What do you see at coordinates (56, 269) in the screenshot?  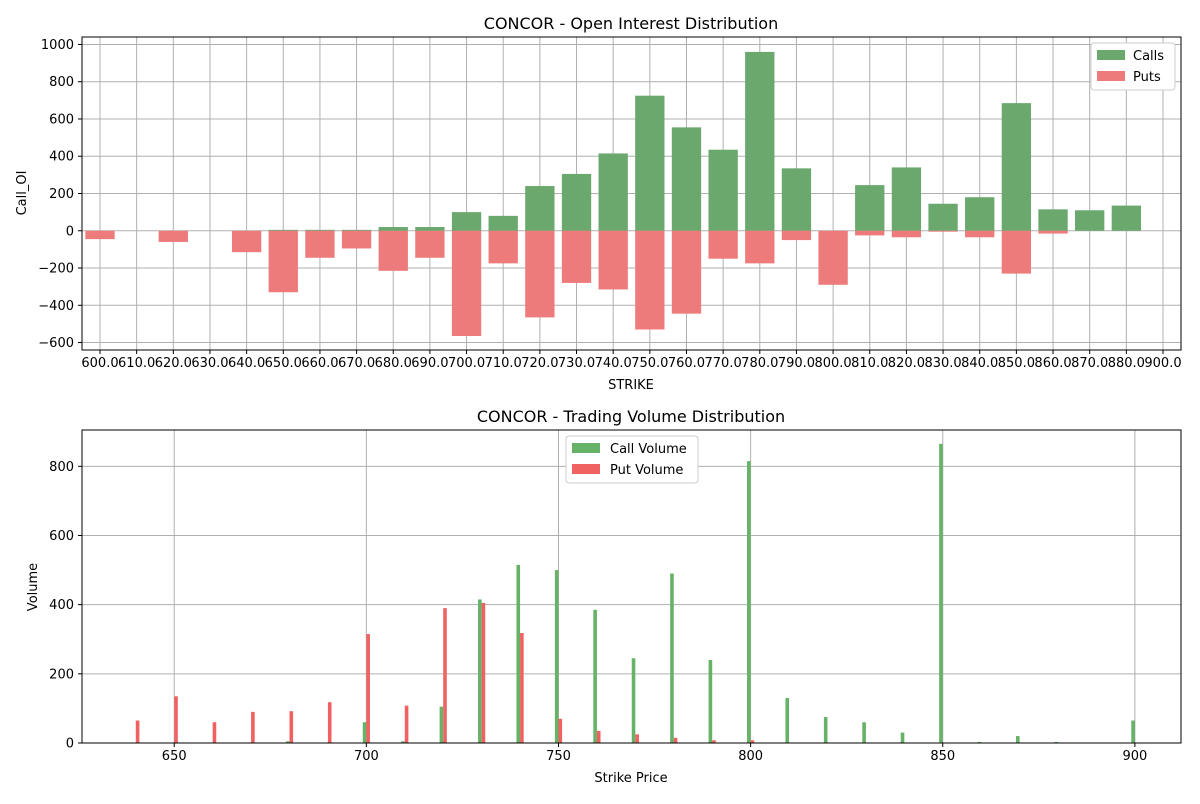 I see `oi-y-tick-label: −200` at bounding box center [56, 269].